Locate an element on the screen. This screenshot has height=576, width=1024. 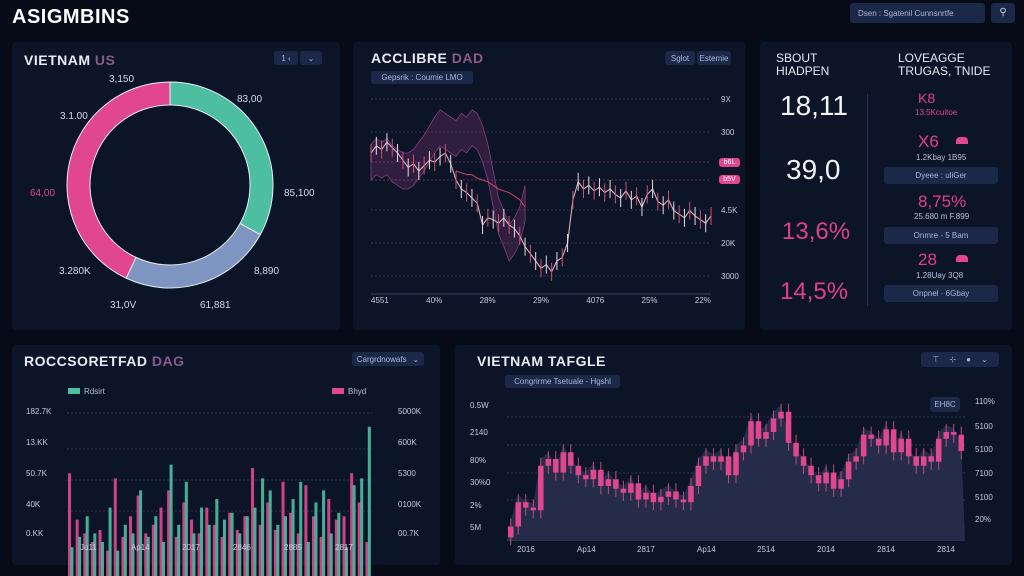
y-tick-right: 00.7K is located at coordinates (408, 533).